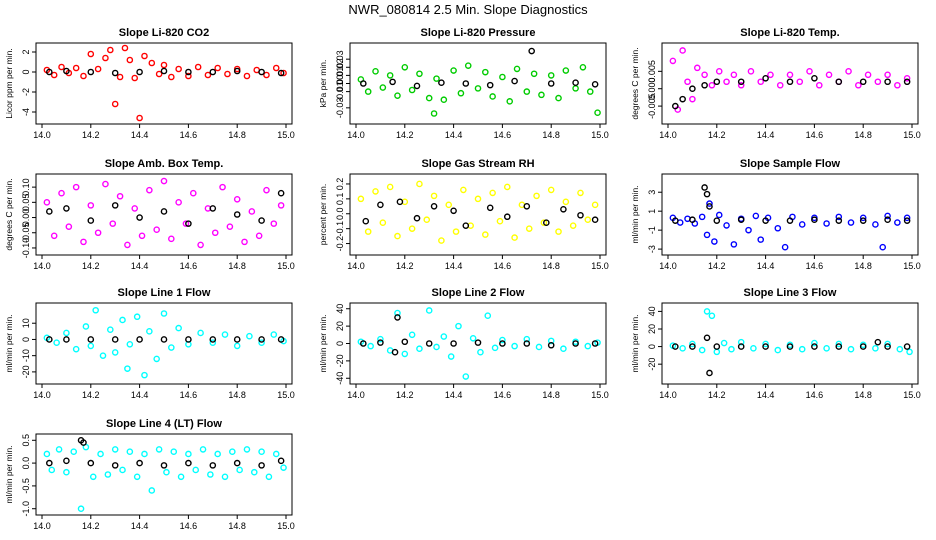 The image size is (936, 540). Describe the element at coordinates (26, 509) in the screenshot. I see `y-tick-label: -1.0` at that location.